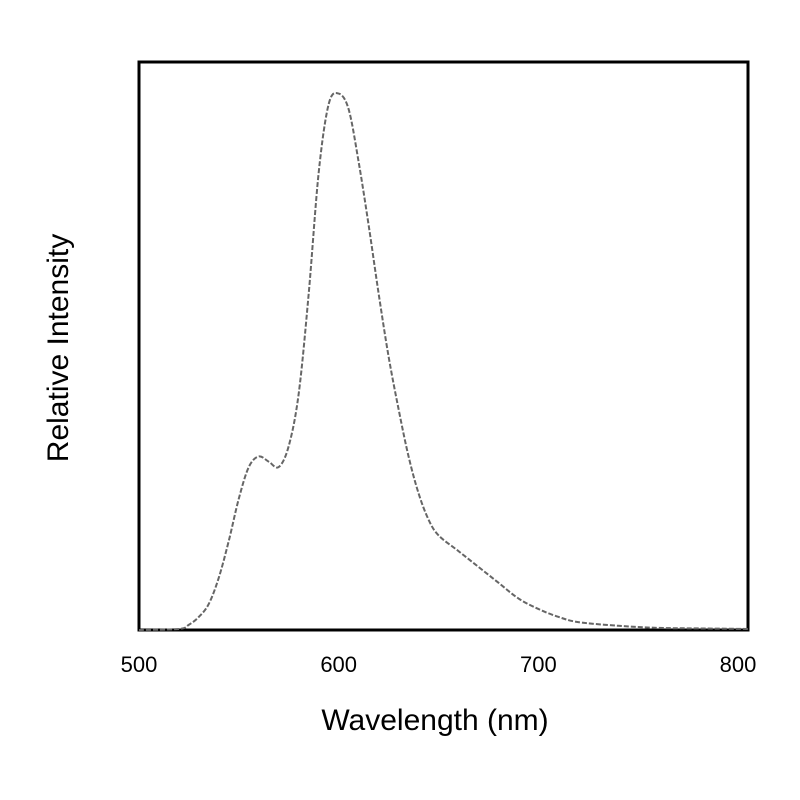 This screenshot has width=800, height=800. What do you see at coordinates (538, 664) in the screenshot?
I see `x-tick-label: 700` at bounding box center [538, 664].